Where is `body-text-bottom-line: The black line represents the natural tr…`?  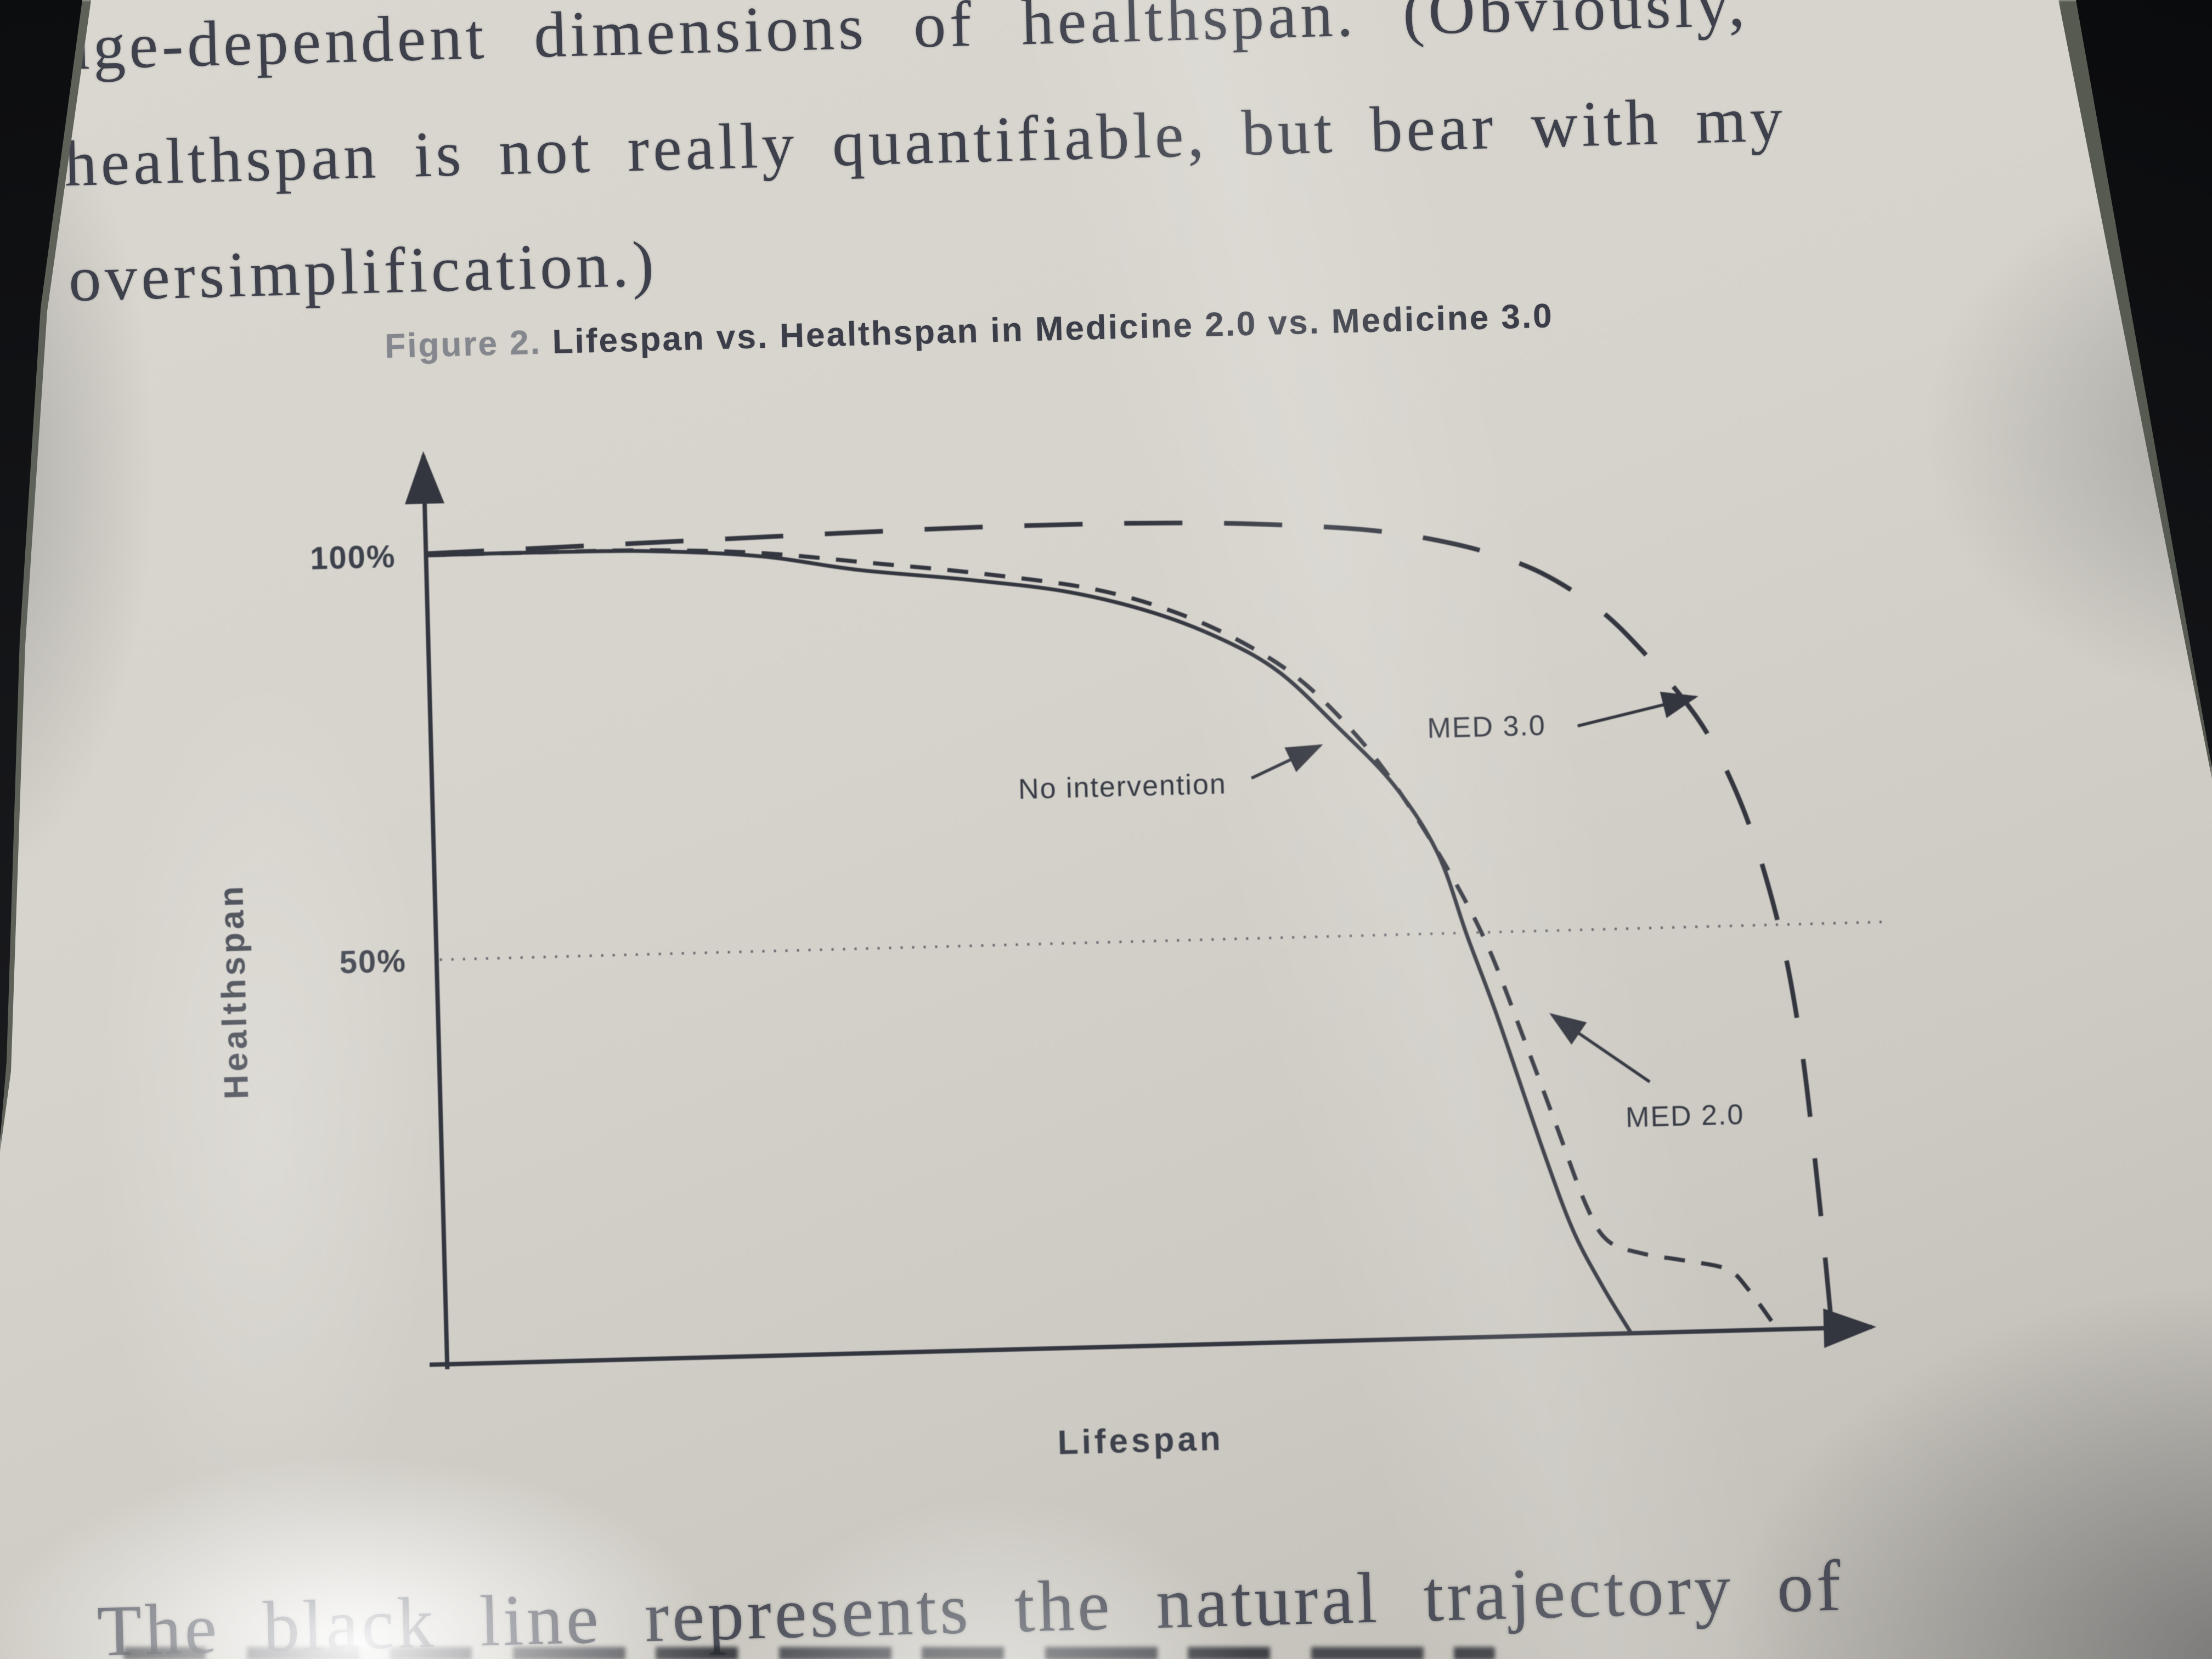 body-text-bottom-line: The black line represents the natural tr… is located at coordinates (971, 1602).